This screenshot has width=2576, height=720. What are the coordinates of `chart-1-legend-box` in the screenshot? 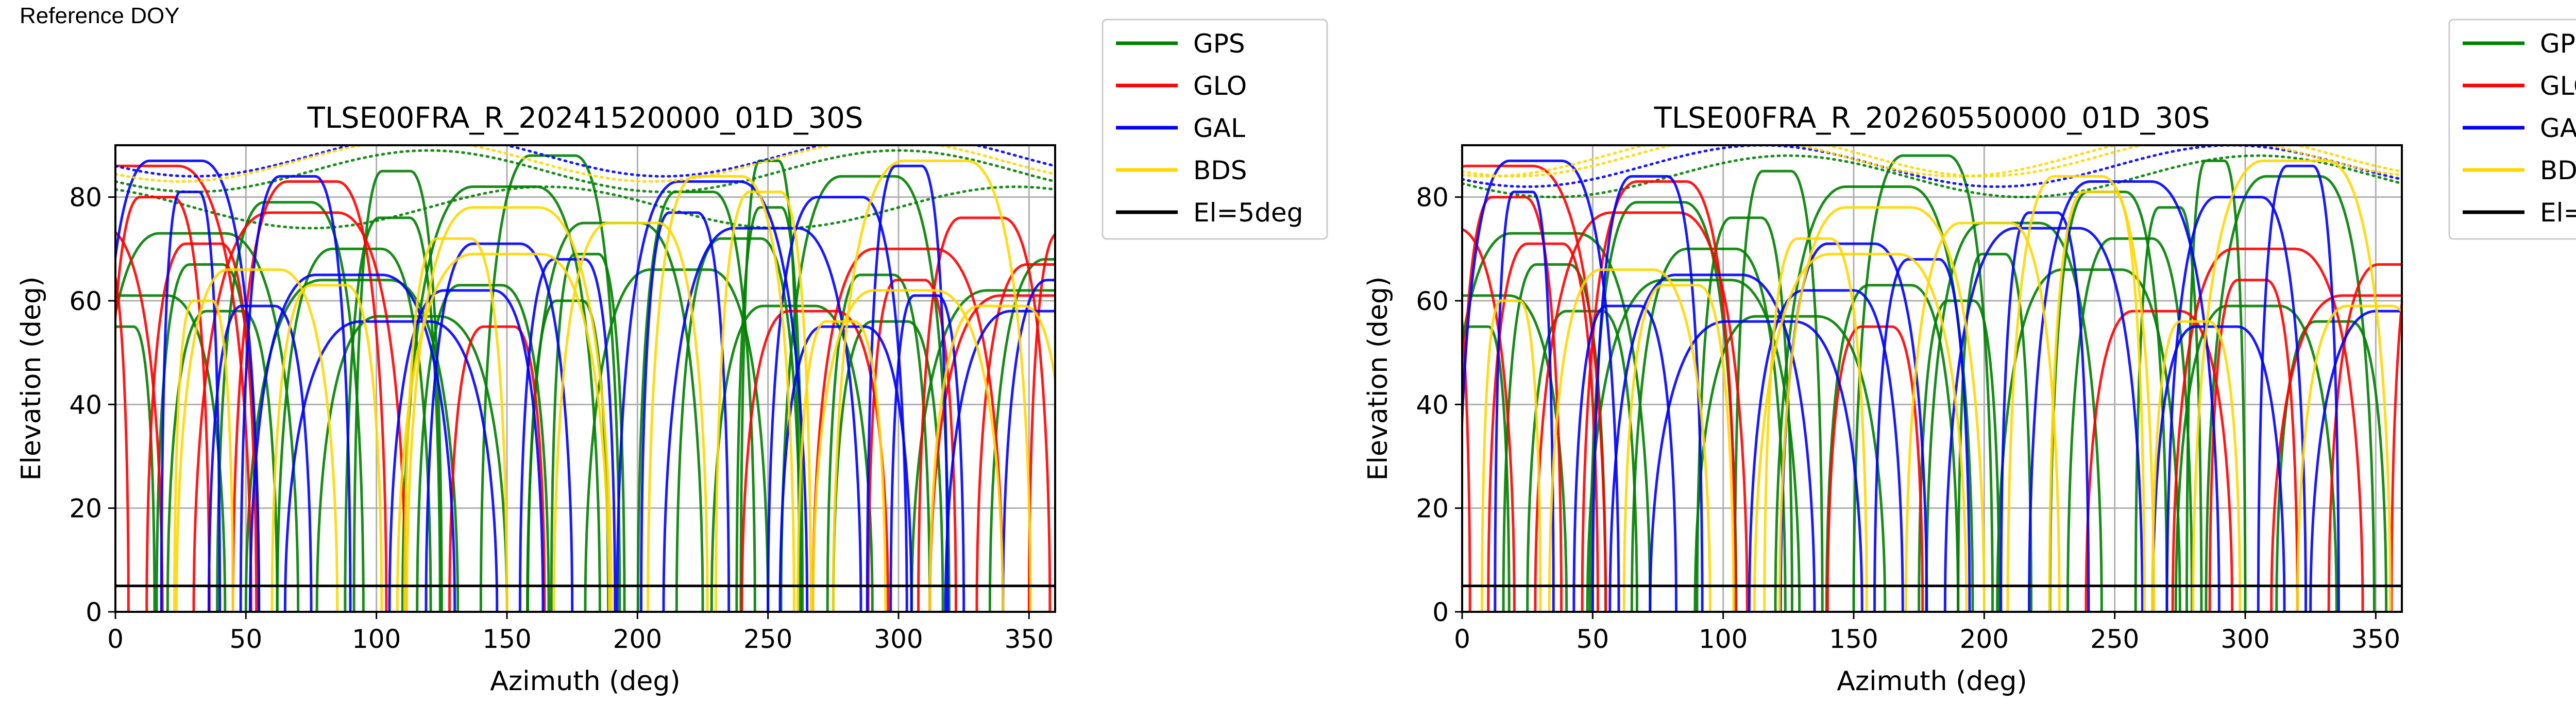 It's located at (1214, 129).